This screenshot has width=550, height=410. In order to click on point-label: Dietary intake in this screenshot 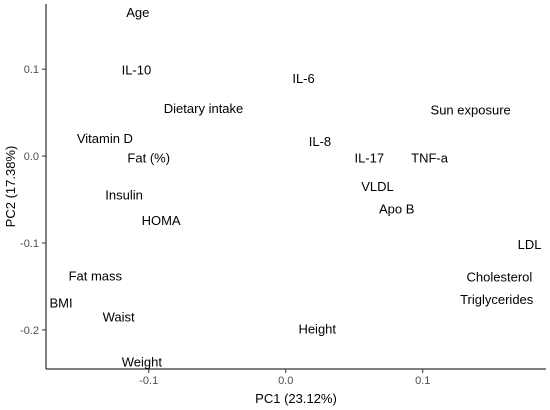, I will do `click(203, 108)`.